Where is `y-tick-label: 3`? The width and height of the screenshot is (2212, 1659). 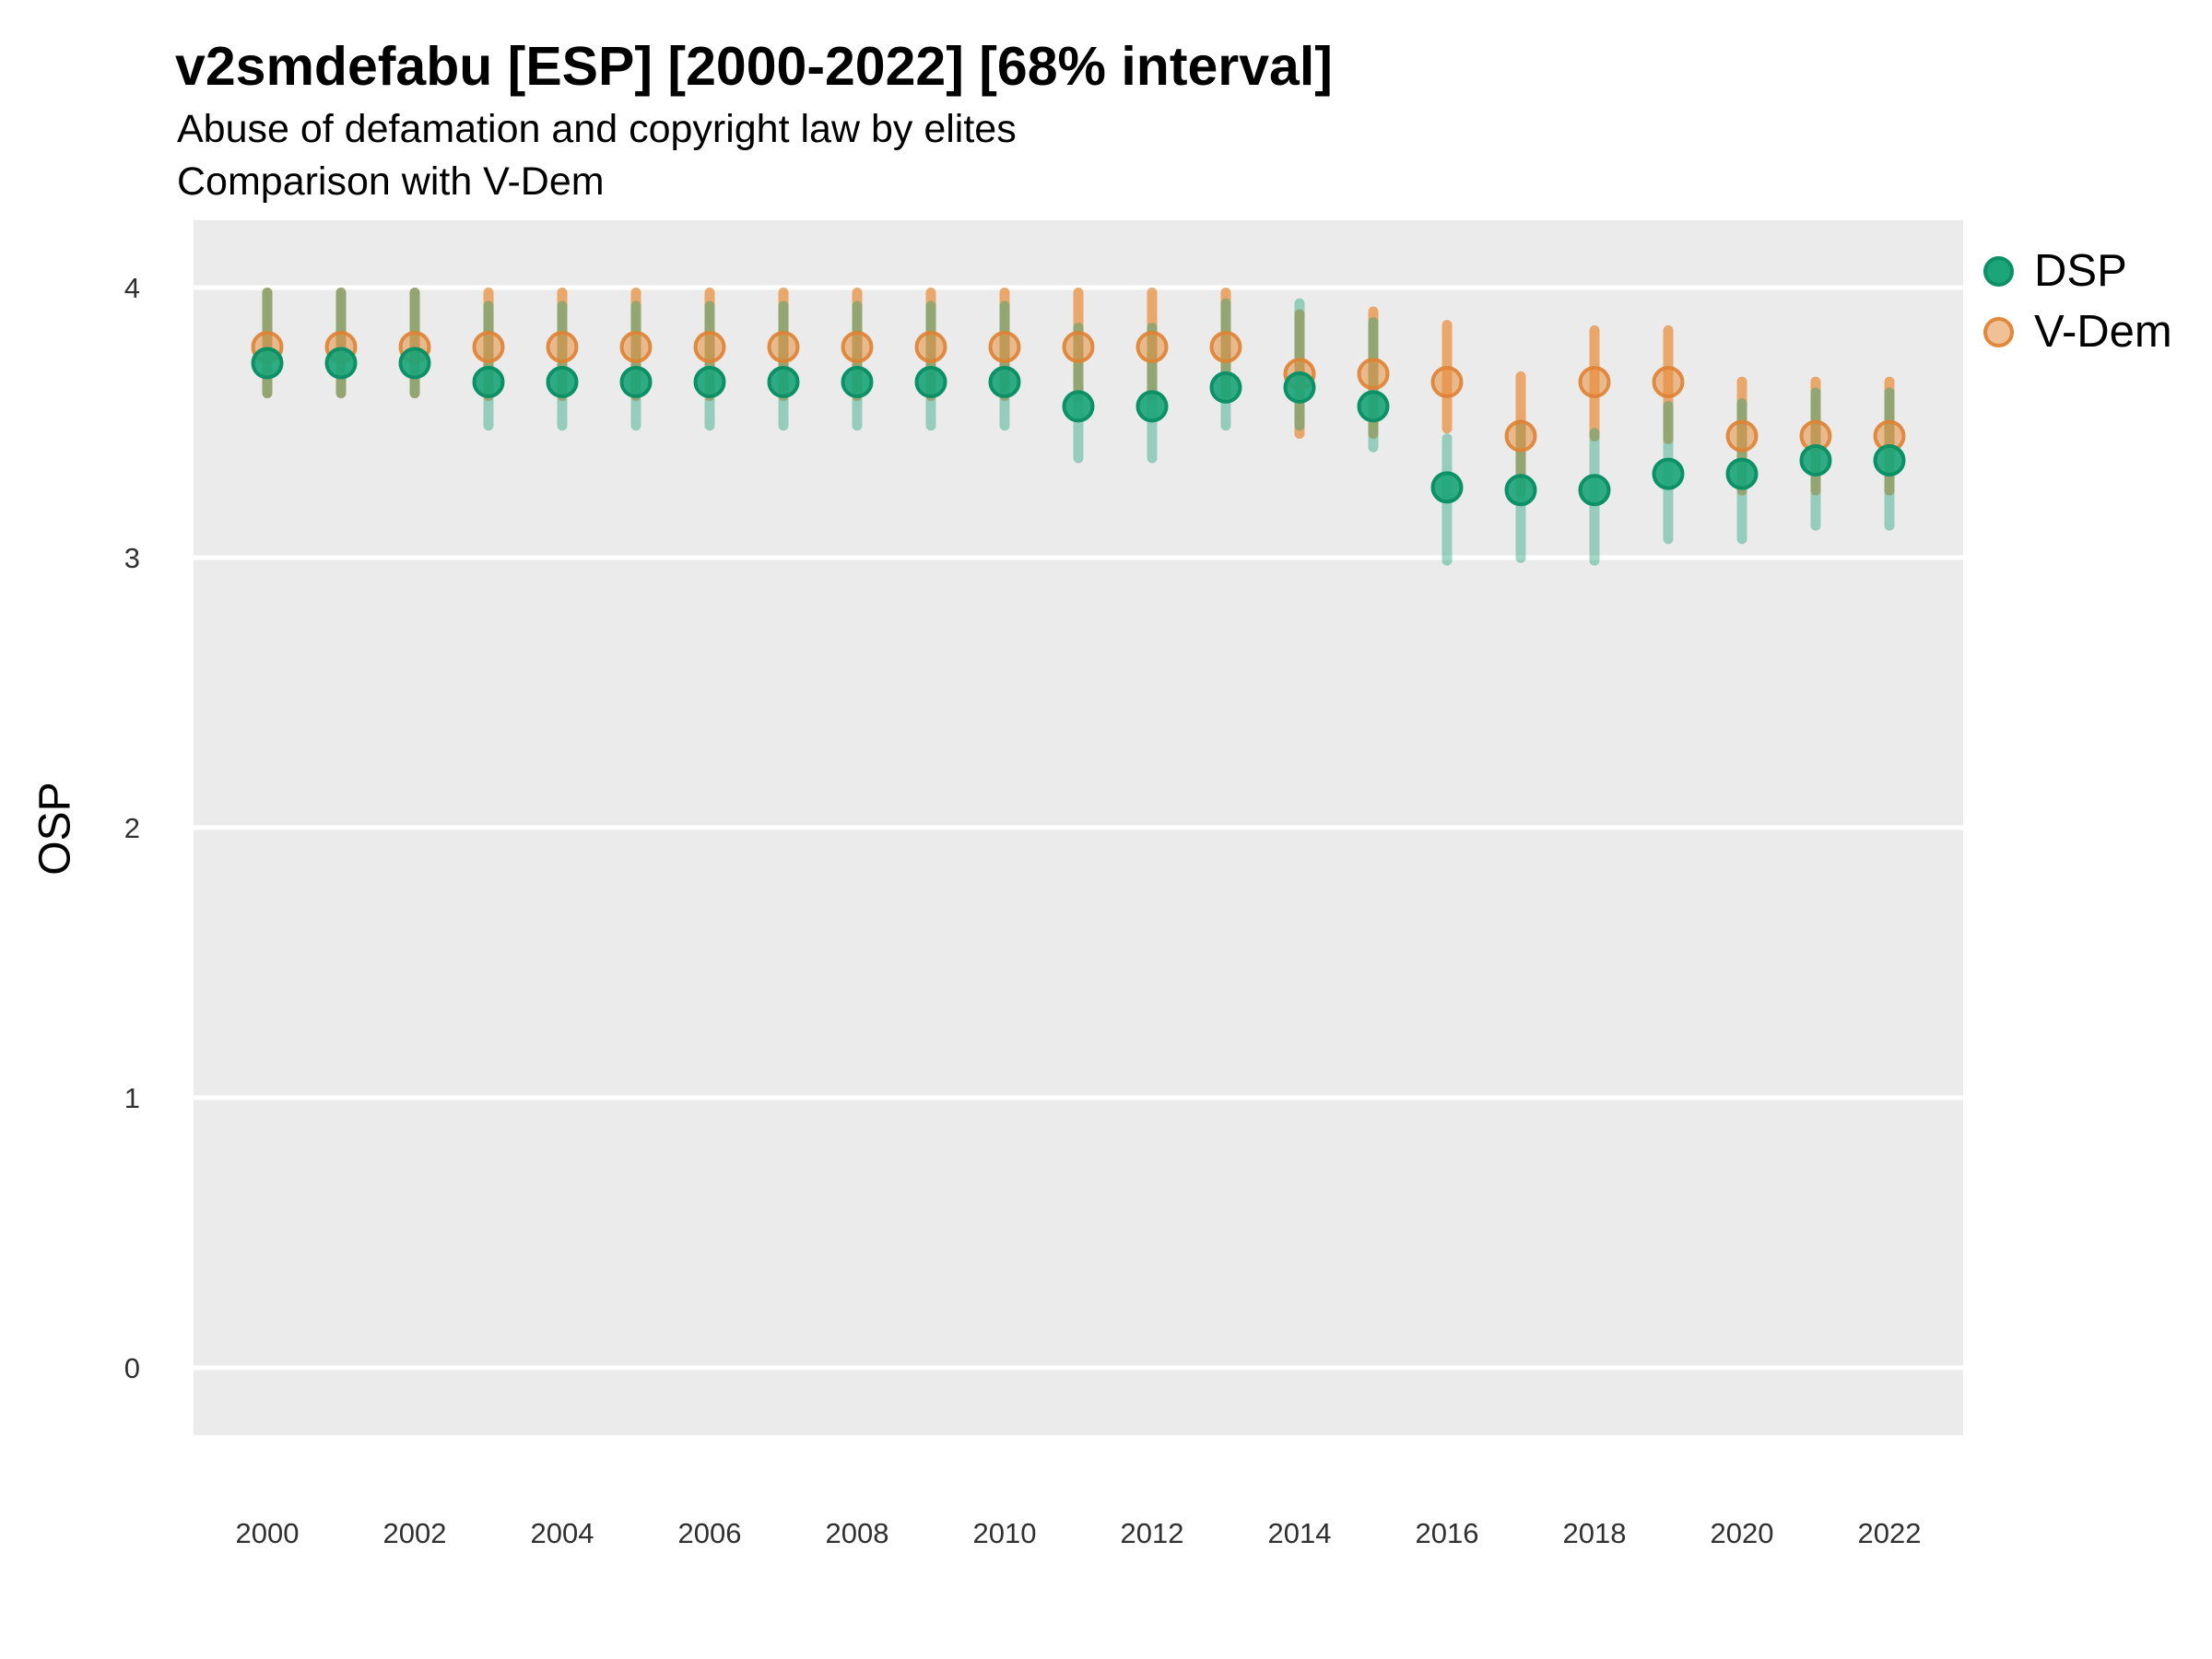 y-tick-label: 3 is located at coordinates (132, 558).